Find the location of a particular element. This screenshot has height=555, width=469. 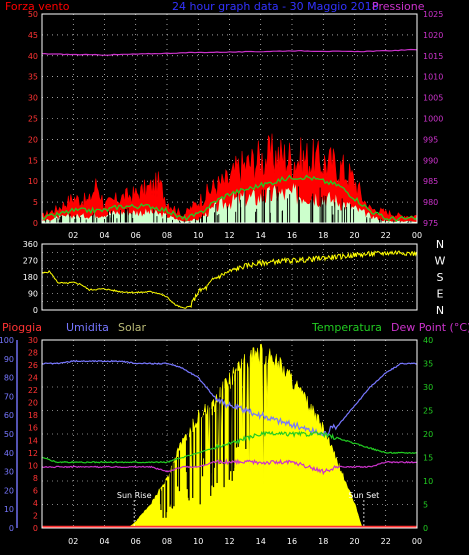

wind-y-tick-label: 0 is located at coordinates (35, 223).